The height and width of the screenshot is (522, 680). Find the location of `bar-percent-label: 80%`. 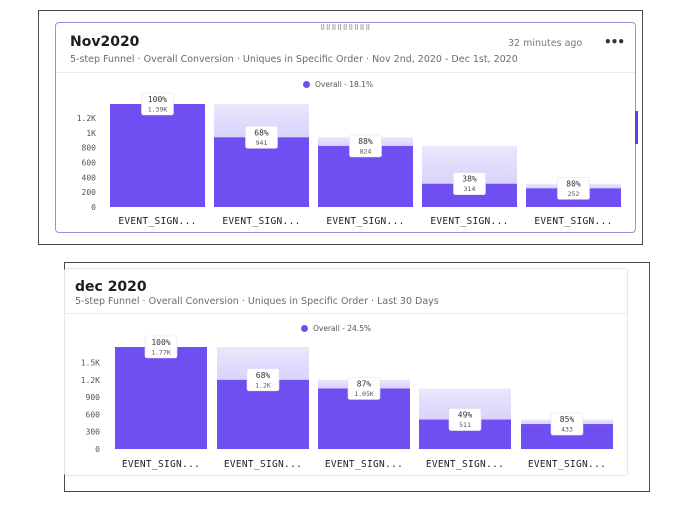

bar-percent-label: 80% is located at coordinates (573, 183).